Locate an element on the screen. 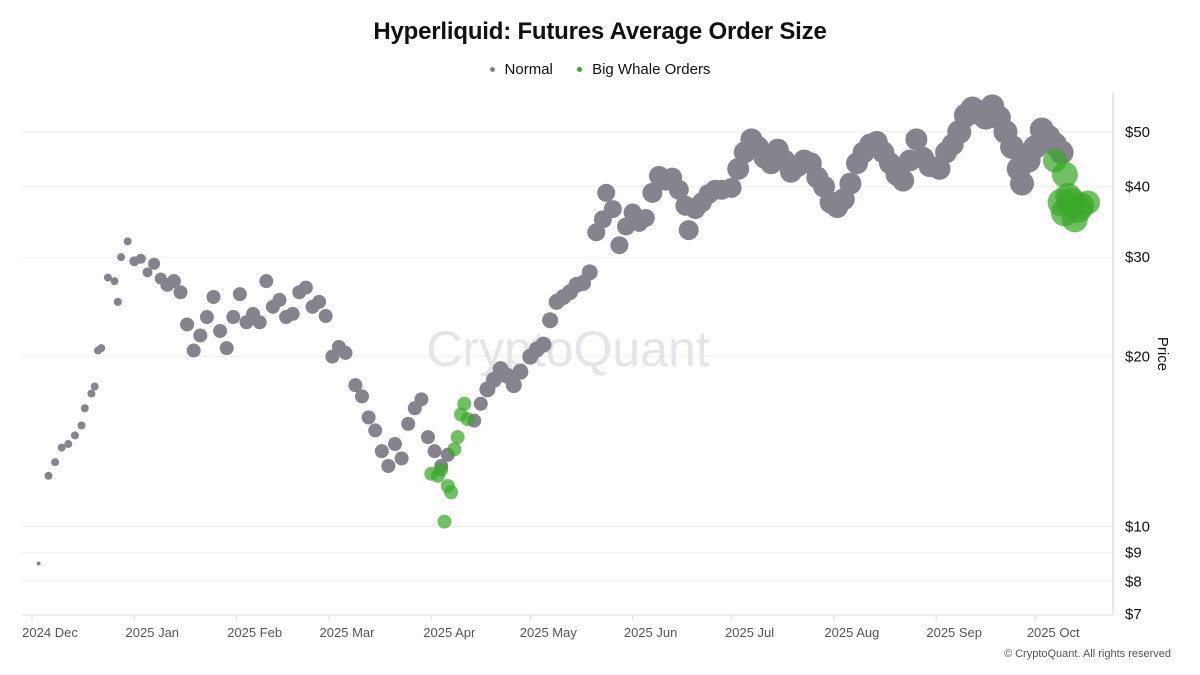 The height and width of the screenshot is (675, 1200). y-axis-ticks: $7 $8 $9 $10 $20 $30 $40 $50 is located at coordinates (1137, 373).